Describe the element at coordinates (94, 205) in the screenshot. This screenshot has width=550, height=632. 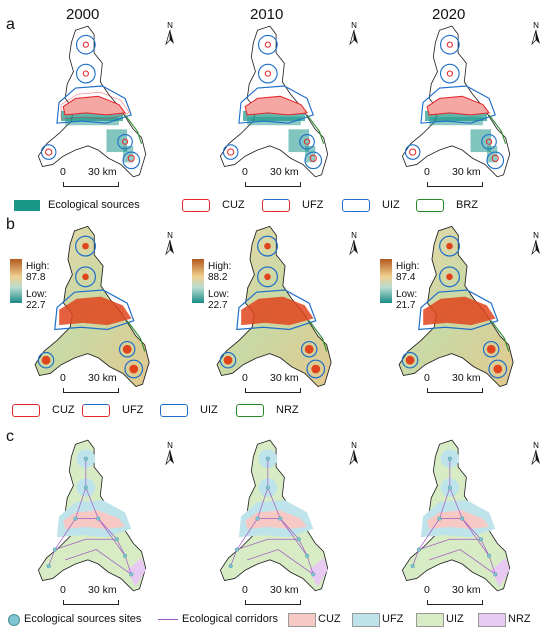
I see `ecological-sources-label: Ecological sources` at that location.